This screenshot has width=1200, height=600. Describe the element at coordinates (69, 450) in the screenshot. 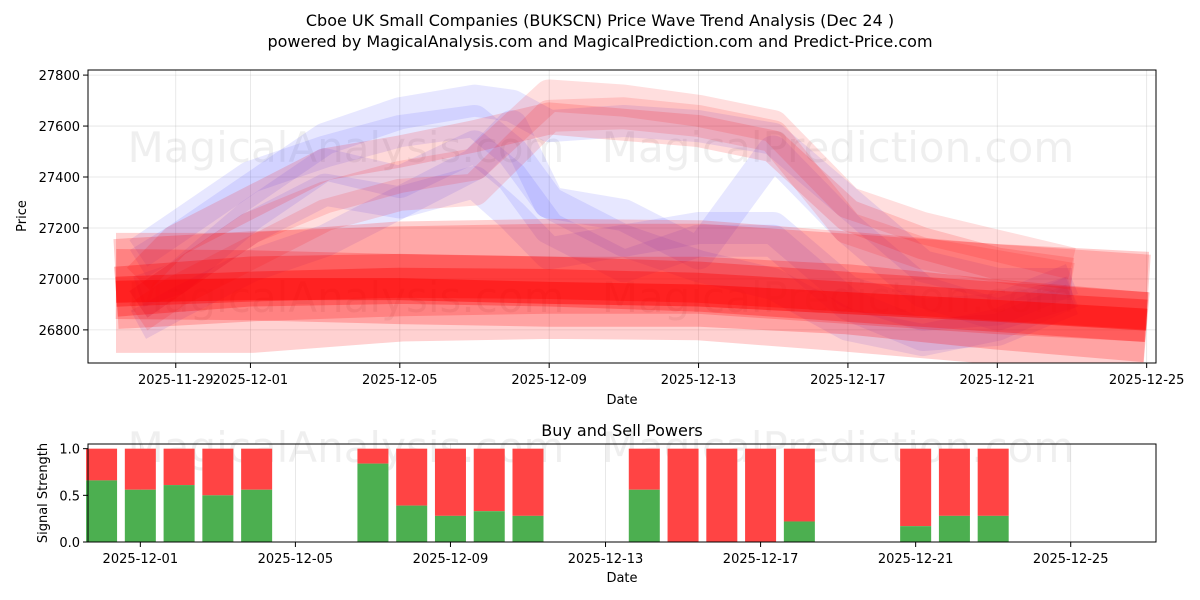

I see `power-y-tick-label: 1.0` at that location.